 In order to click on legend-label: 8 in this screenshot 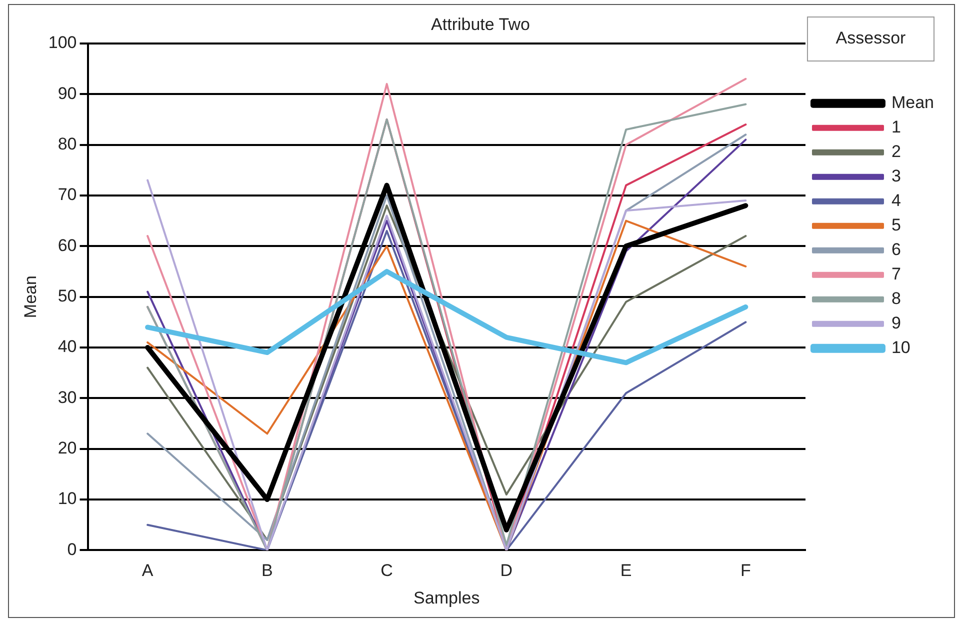, I will do `click(896, 298)`.